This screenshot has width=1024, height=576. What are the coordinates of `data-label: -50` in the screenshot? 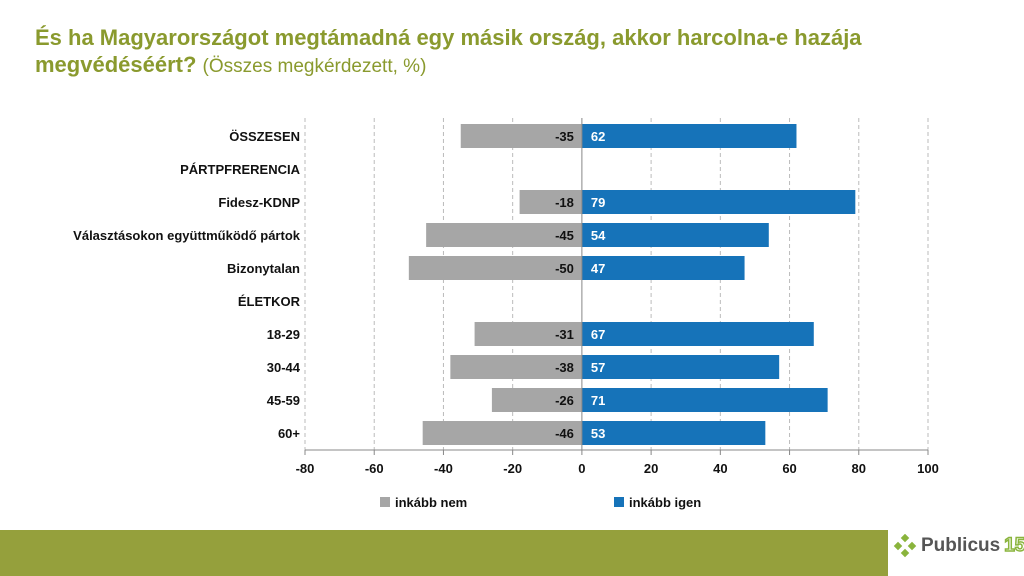 It's located at (564, 268).